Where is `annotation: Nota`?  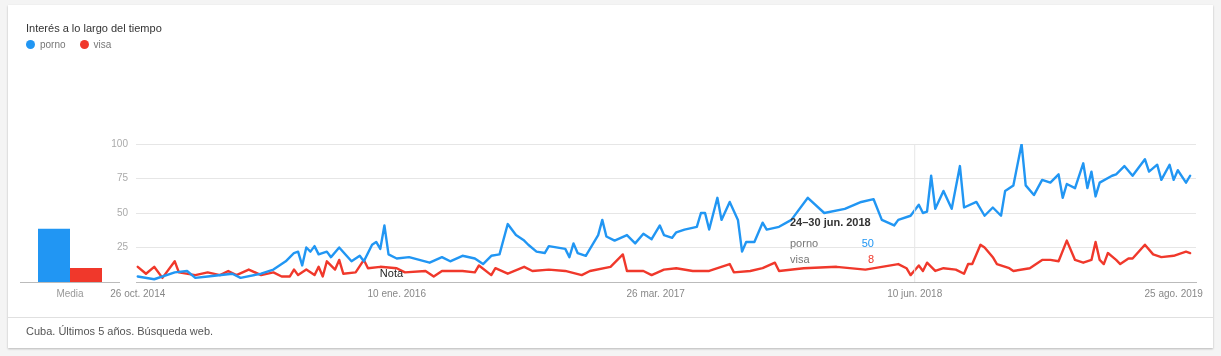 annotation: Nota is located at coordinates (391, 272).